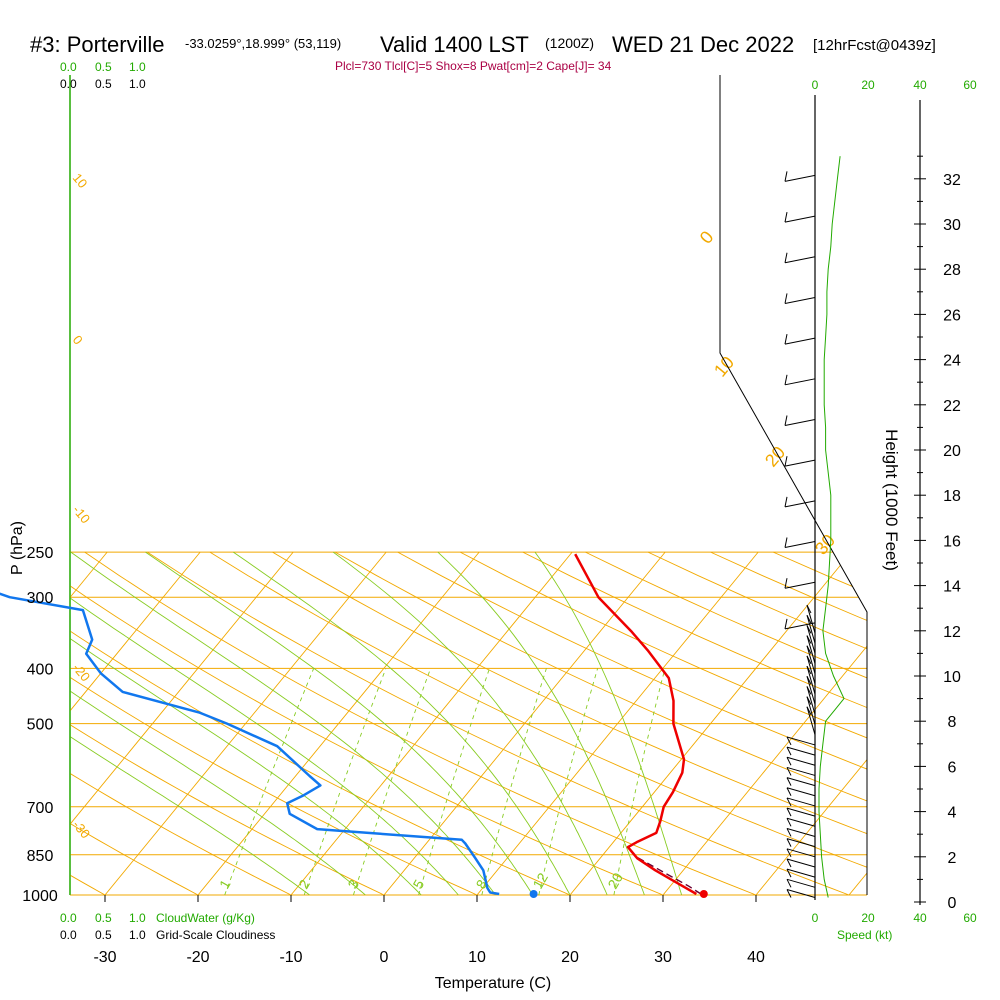  What do you see at coordinates (952, 406) in the screenshot?
I see `height-tick-label: 22` at bounding box center [952, 406].